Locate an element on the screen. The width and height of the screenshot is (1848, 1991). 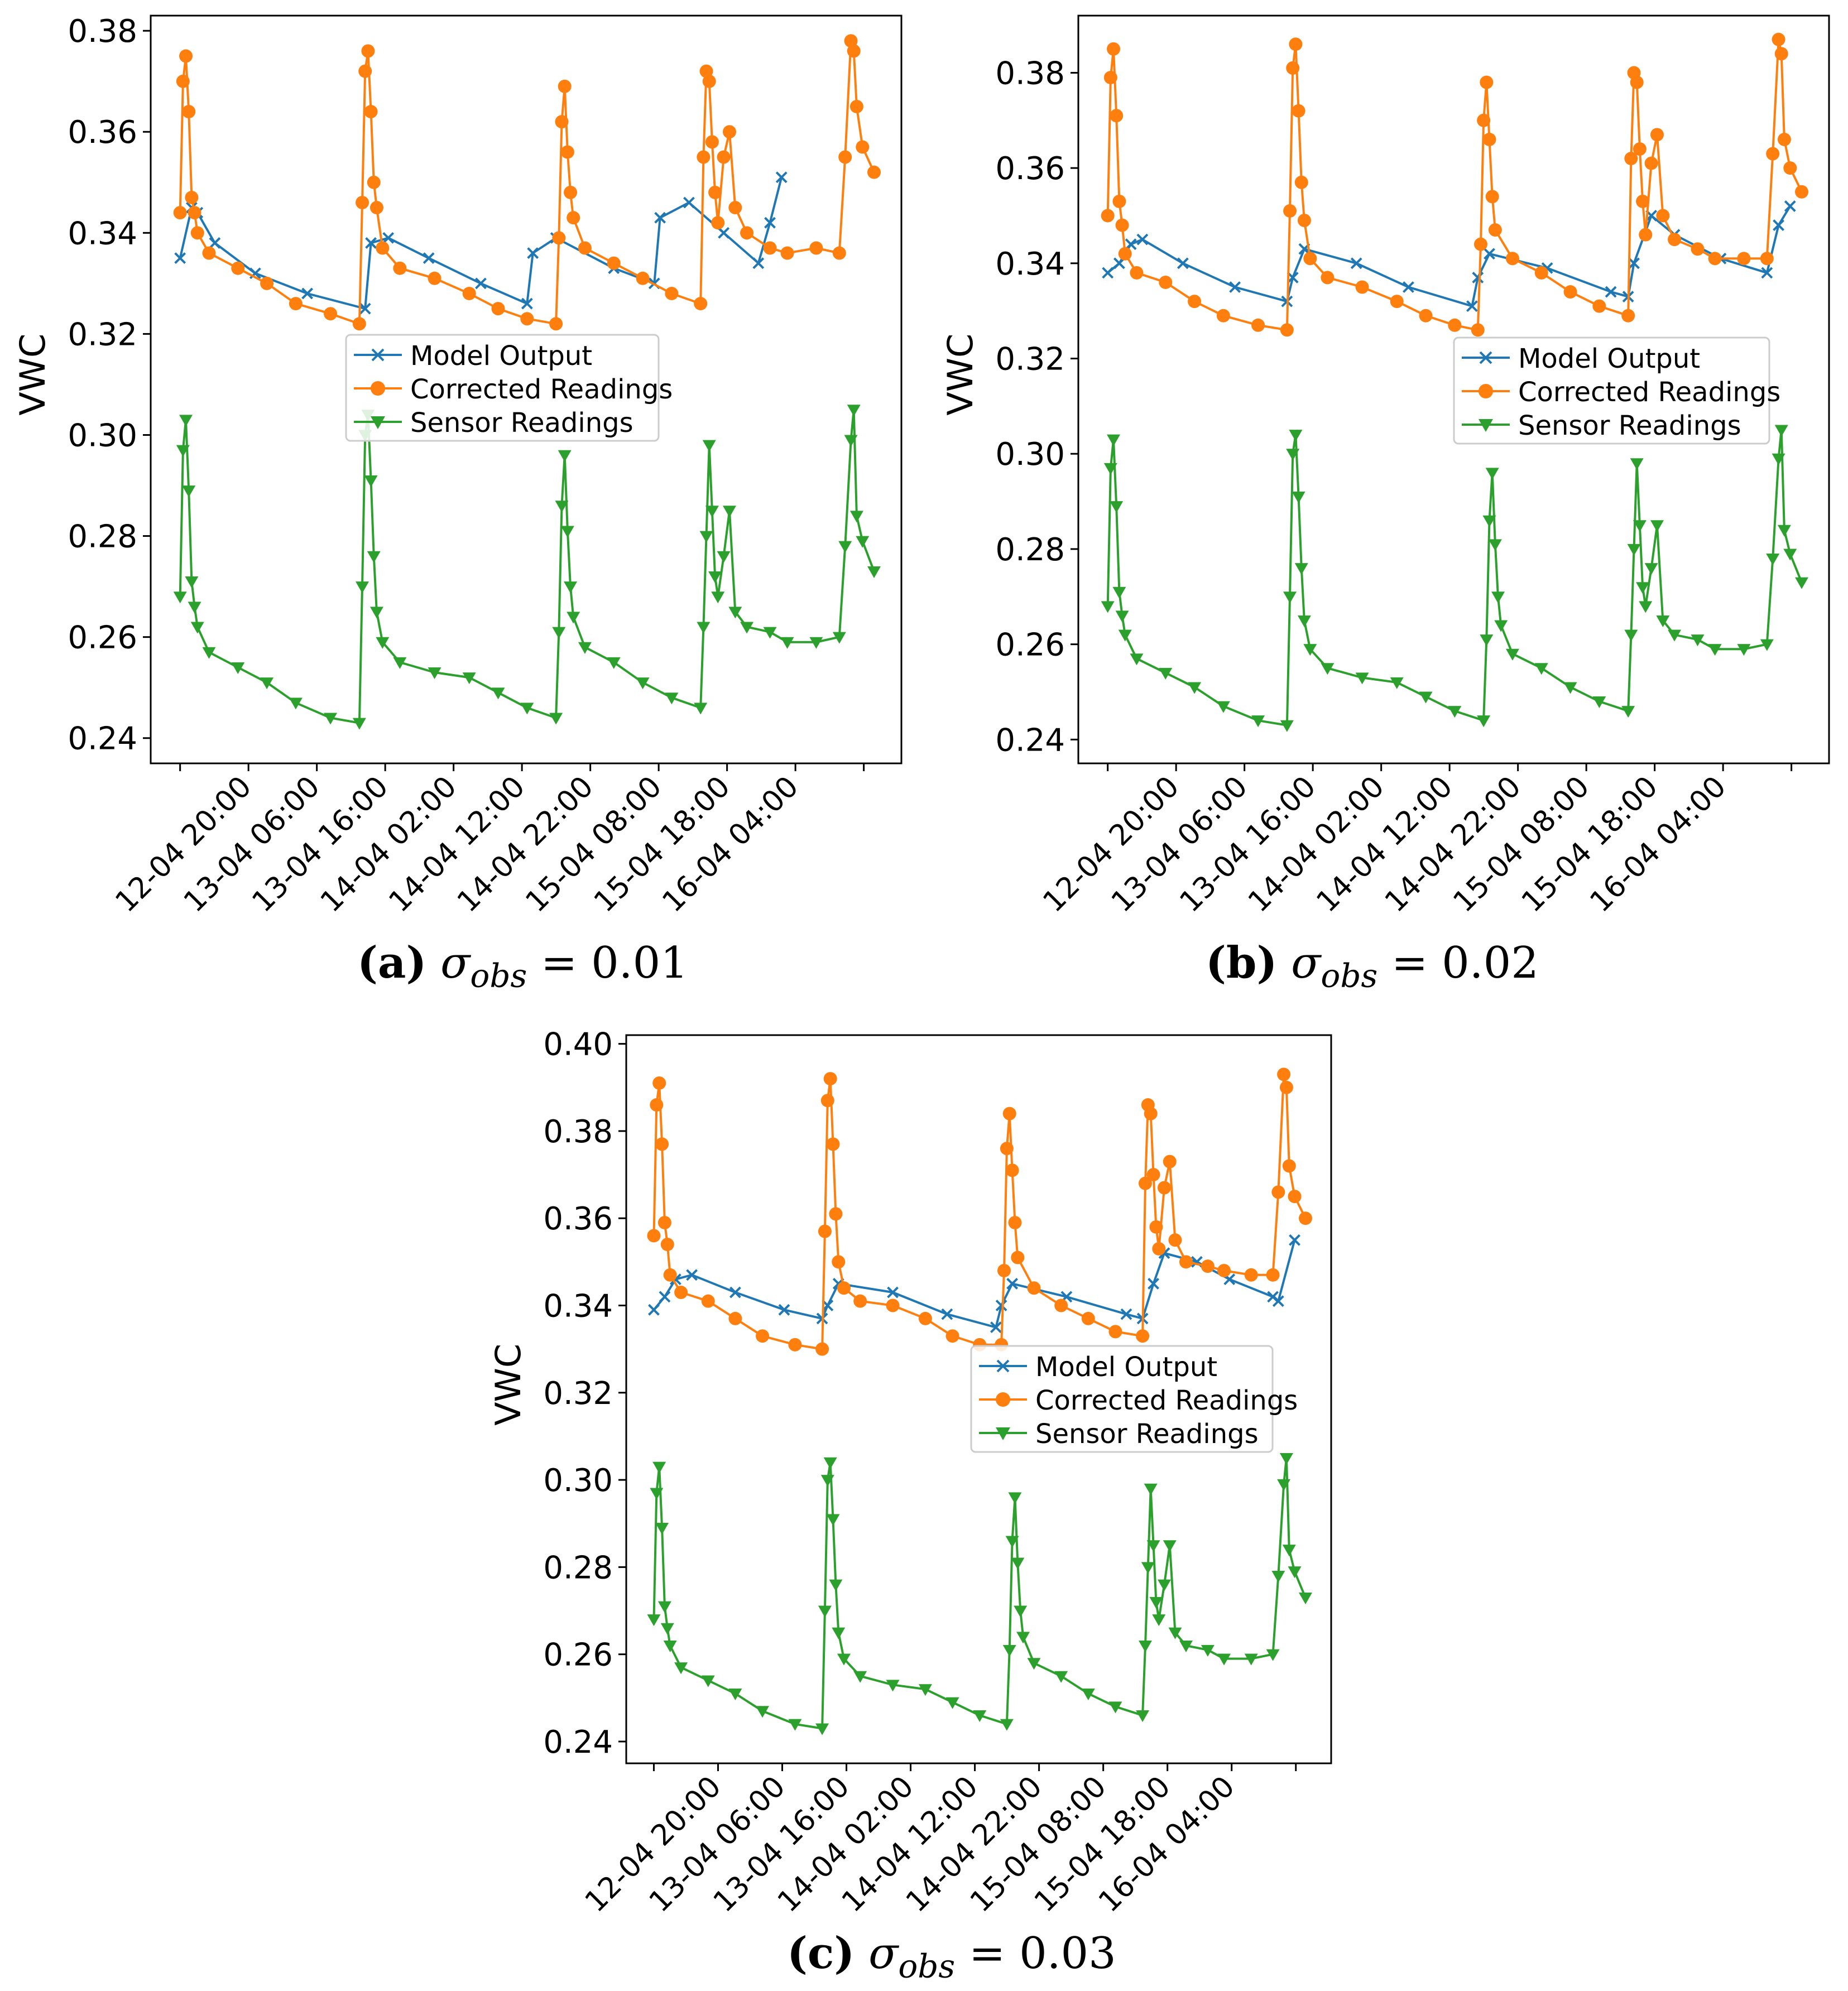
legend-label: Corrected Readings is located at coordinates (1167, 1400).